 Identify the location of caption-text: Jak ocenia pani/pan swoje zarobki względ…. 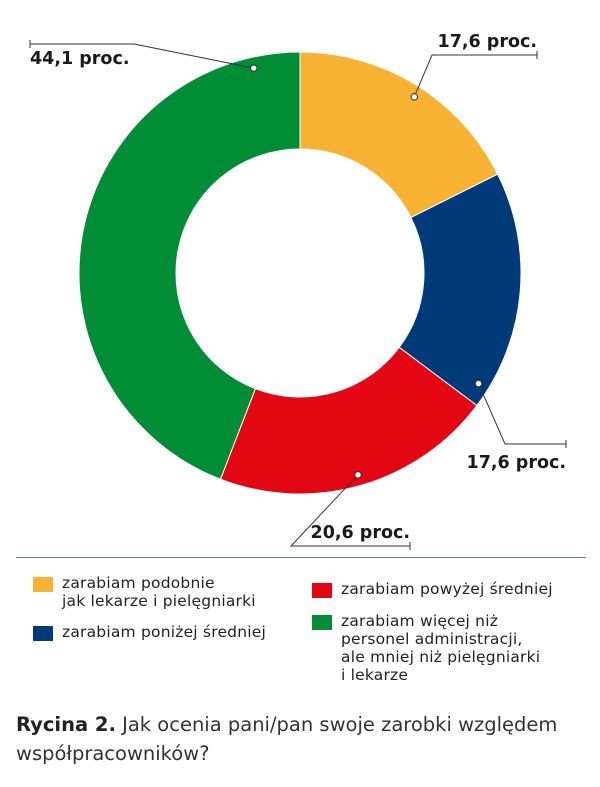
(287, 739).